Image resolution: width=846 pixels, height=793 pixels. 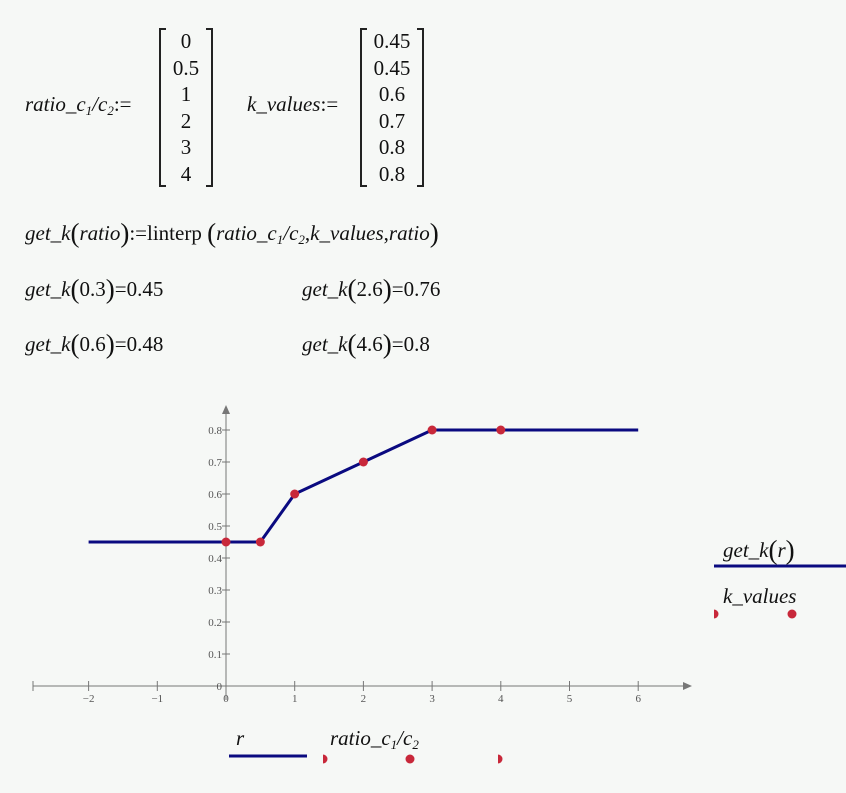 What do you see at coordinates (416, 344) in the screenshot?
I see `eval-result: 0.8` at bounding box center [416, 344].